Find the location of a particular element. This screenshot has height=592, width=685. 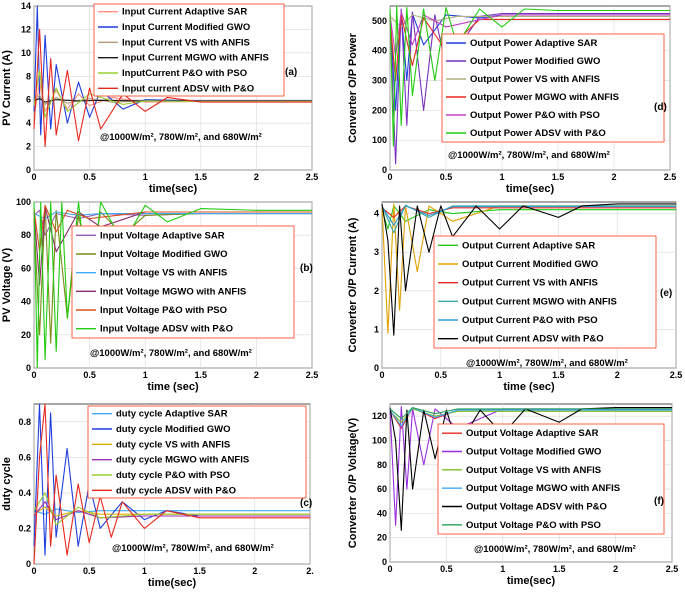

legend-entry: Output Voltage Modified GWO is located at coordinates (533, 452).